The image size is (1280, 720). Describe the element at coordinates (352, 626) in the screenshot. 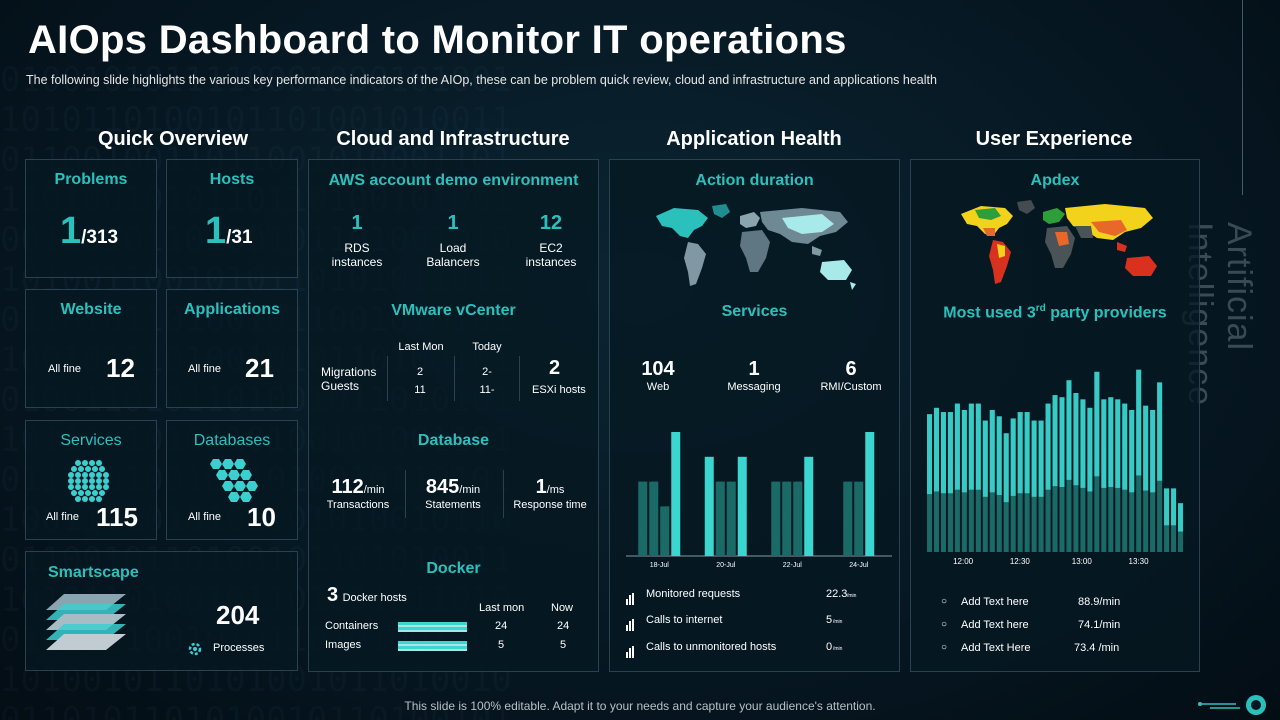

I see `docker-row-containers: Containers` at that location.